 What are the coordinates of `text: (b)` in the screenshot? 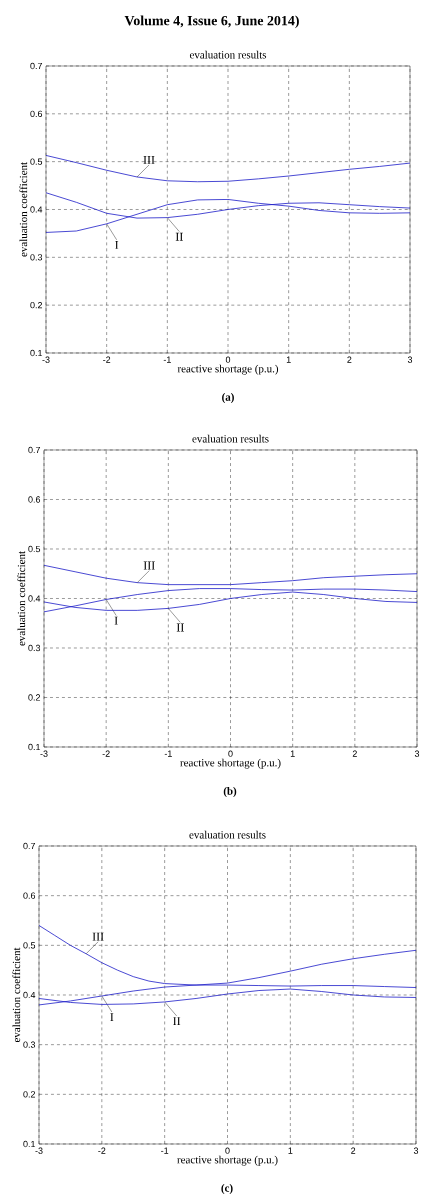 It's located at (230, 792).